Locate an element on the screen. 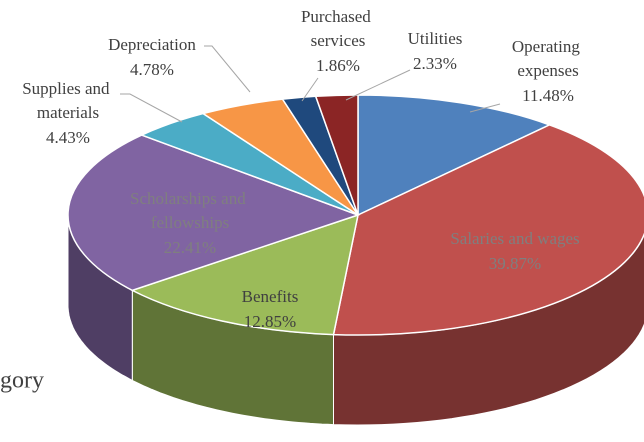 This screenshot has height=442, width=644. leader-lines is located at coordinates (310, 84).